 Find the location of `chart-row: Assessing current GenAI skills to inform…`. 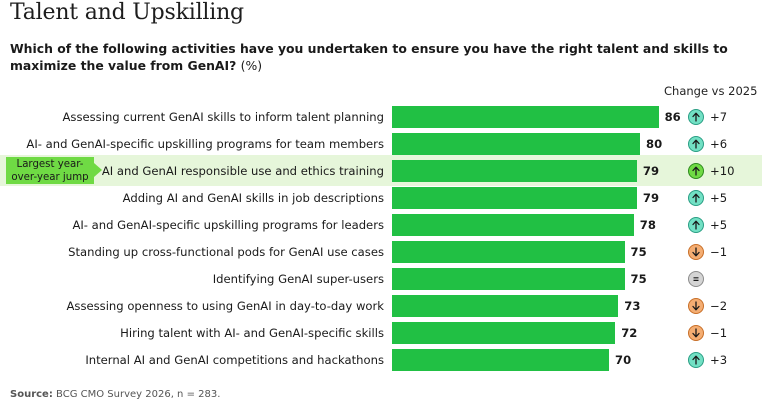

chart-row: Assessing current GenAI skills to inform… is located at coordinates (384, 117).